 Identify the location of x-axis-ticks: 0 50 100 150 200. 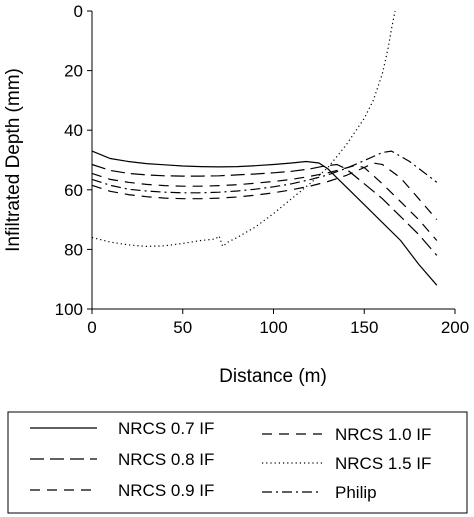
(278, 323).